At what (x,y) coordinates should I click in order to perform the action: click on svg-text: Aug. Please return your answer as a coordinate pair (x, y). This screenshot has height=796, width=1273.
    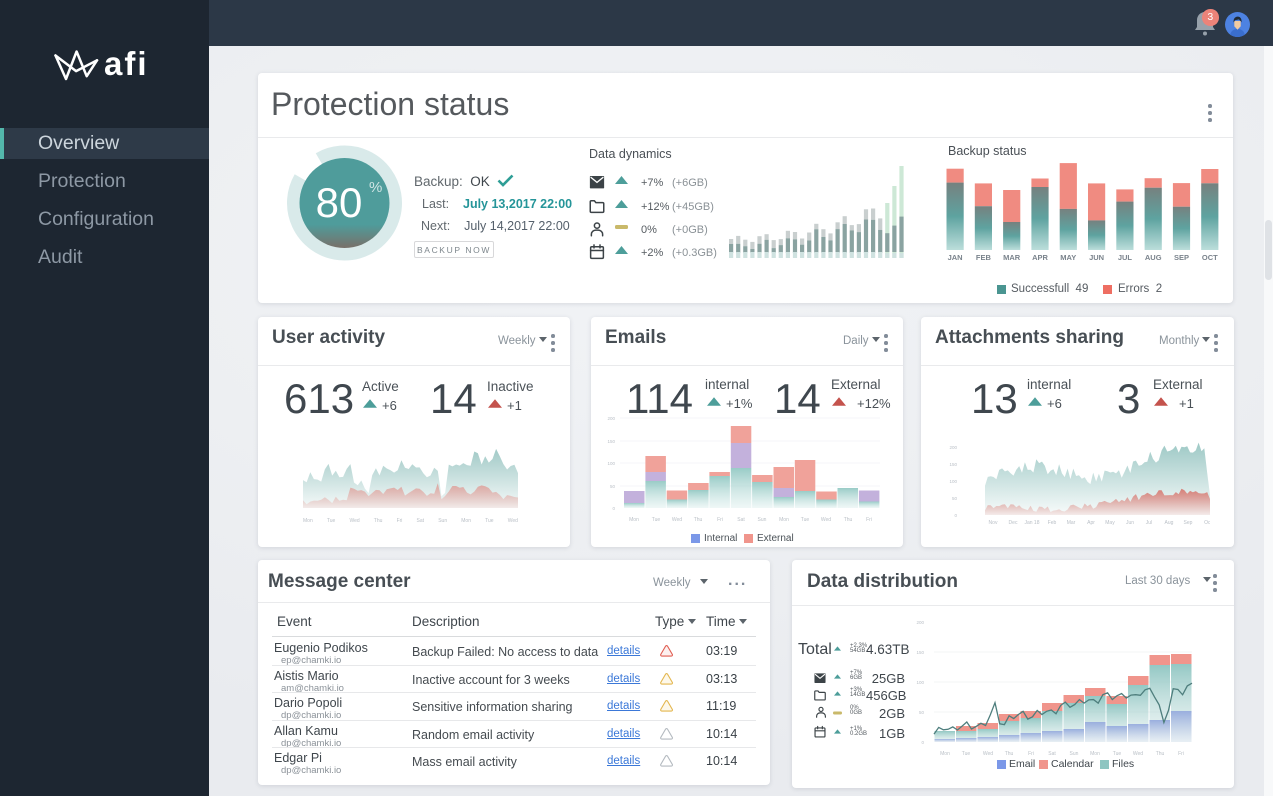
    Looking at the image, I should click on (1169, 523).